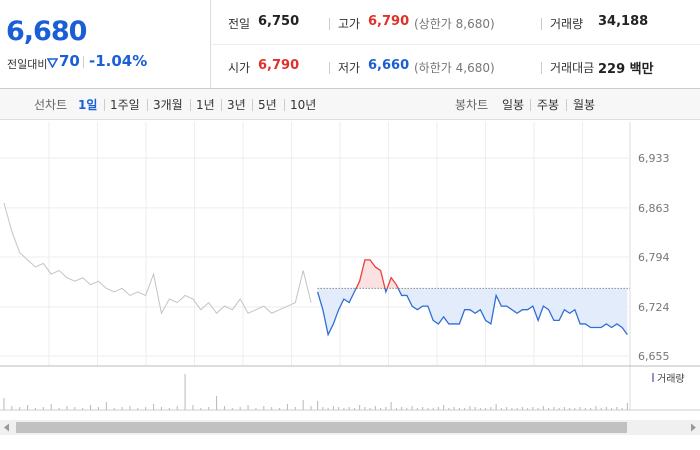  Describe the element at coordinates (454, 68) in the screenshot. I see `summary-note: (하한가 4,680)` at that location.